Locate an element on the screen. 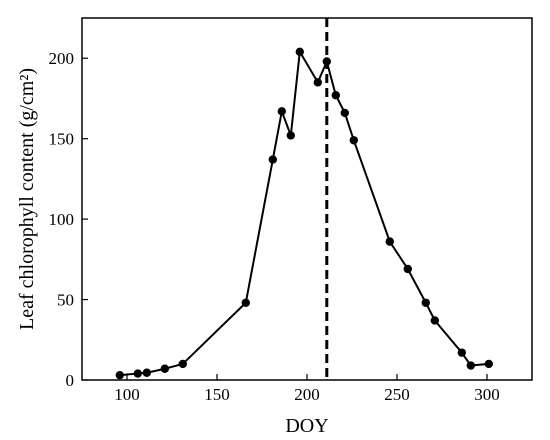 The image size is (550, 440). y-tick-label: 200 is located at coordinates (62, 58).